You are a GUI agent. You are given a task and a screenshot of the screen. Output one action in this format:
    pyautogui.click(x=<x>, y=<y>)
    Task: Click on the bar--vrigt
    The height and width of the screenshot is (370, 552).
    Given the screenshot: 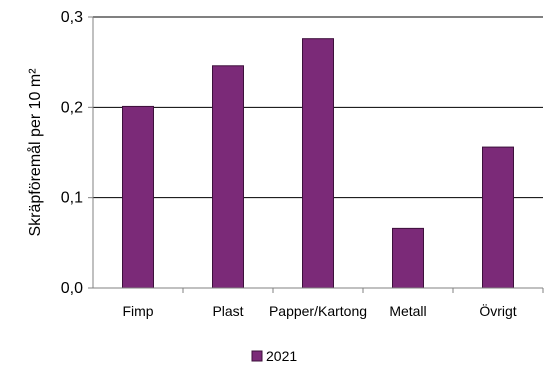 What is the action you would take?
    pyautogui.click(x=498, y=217)
    